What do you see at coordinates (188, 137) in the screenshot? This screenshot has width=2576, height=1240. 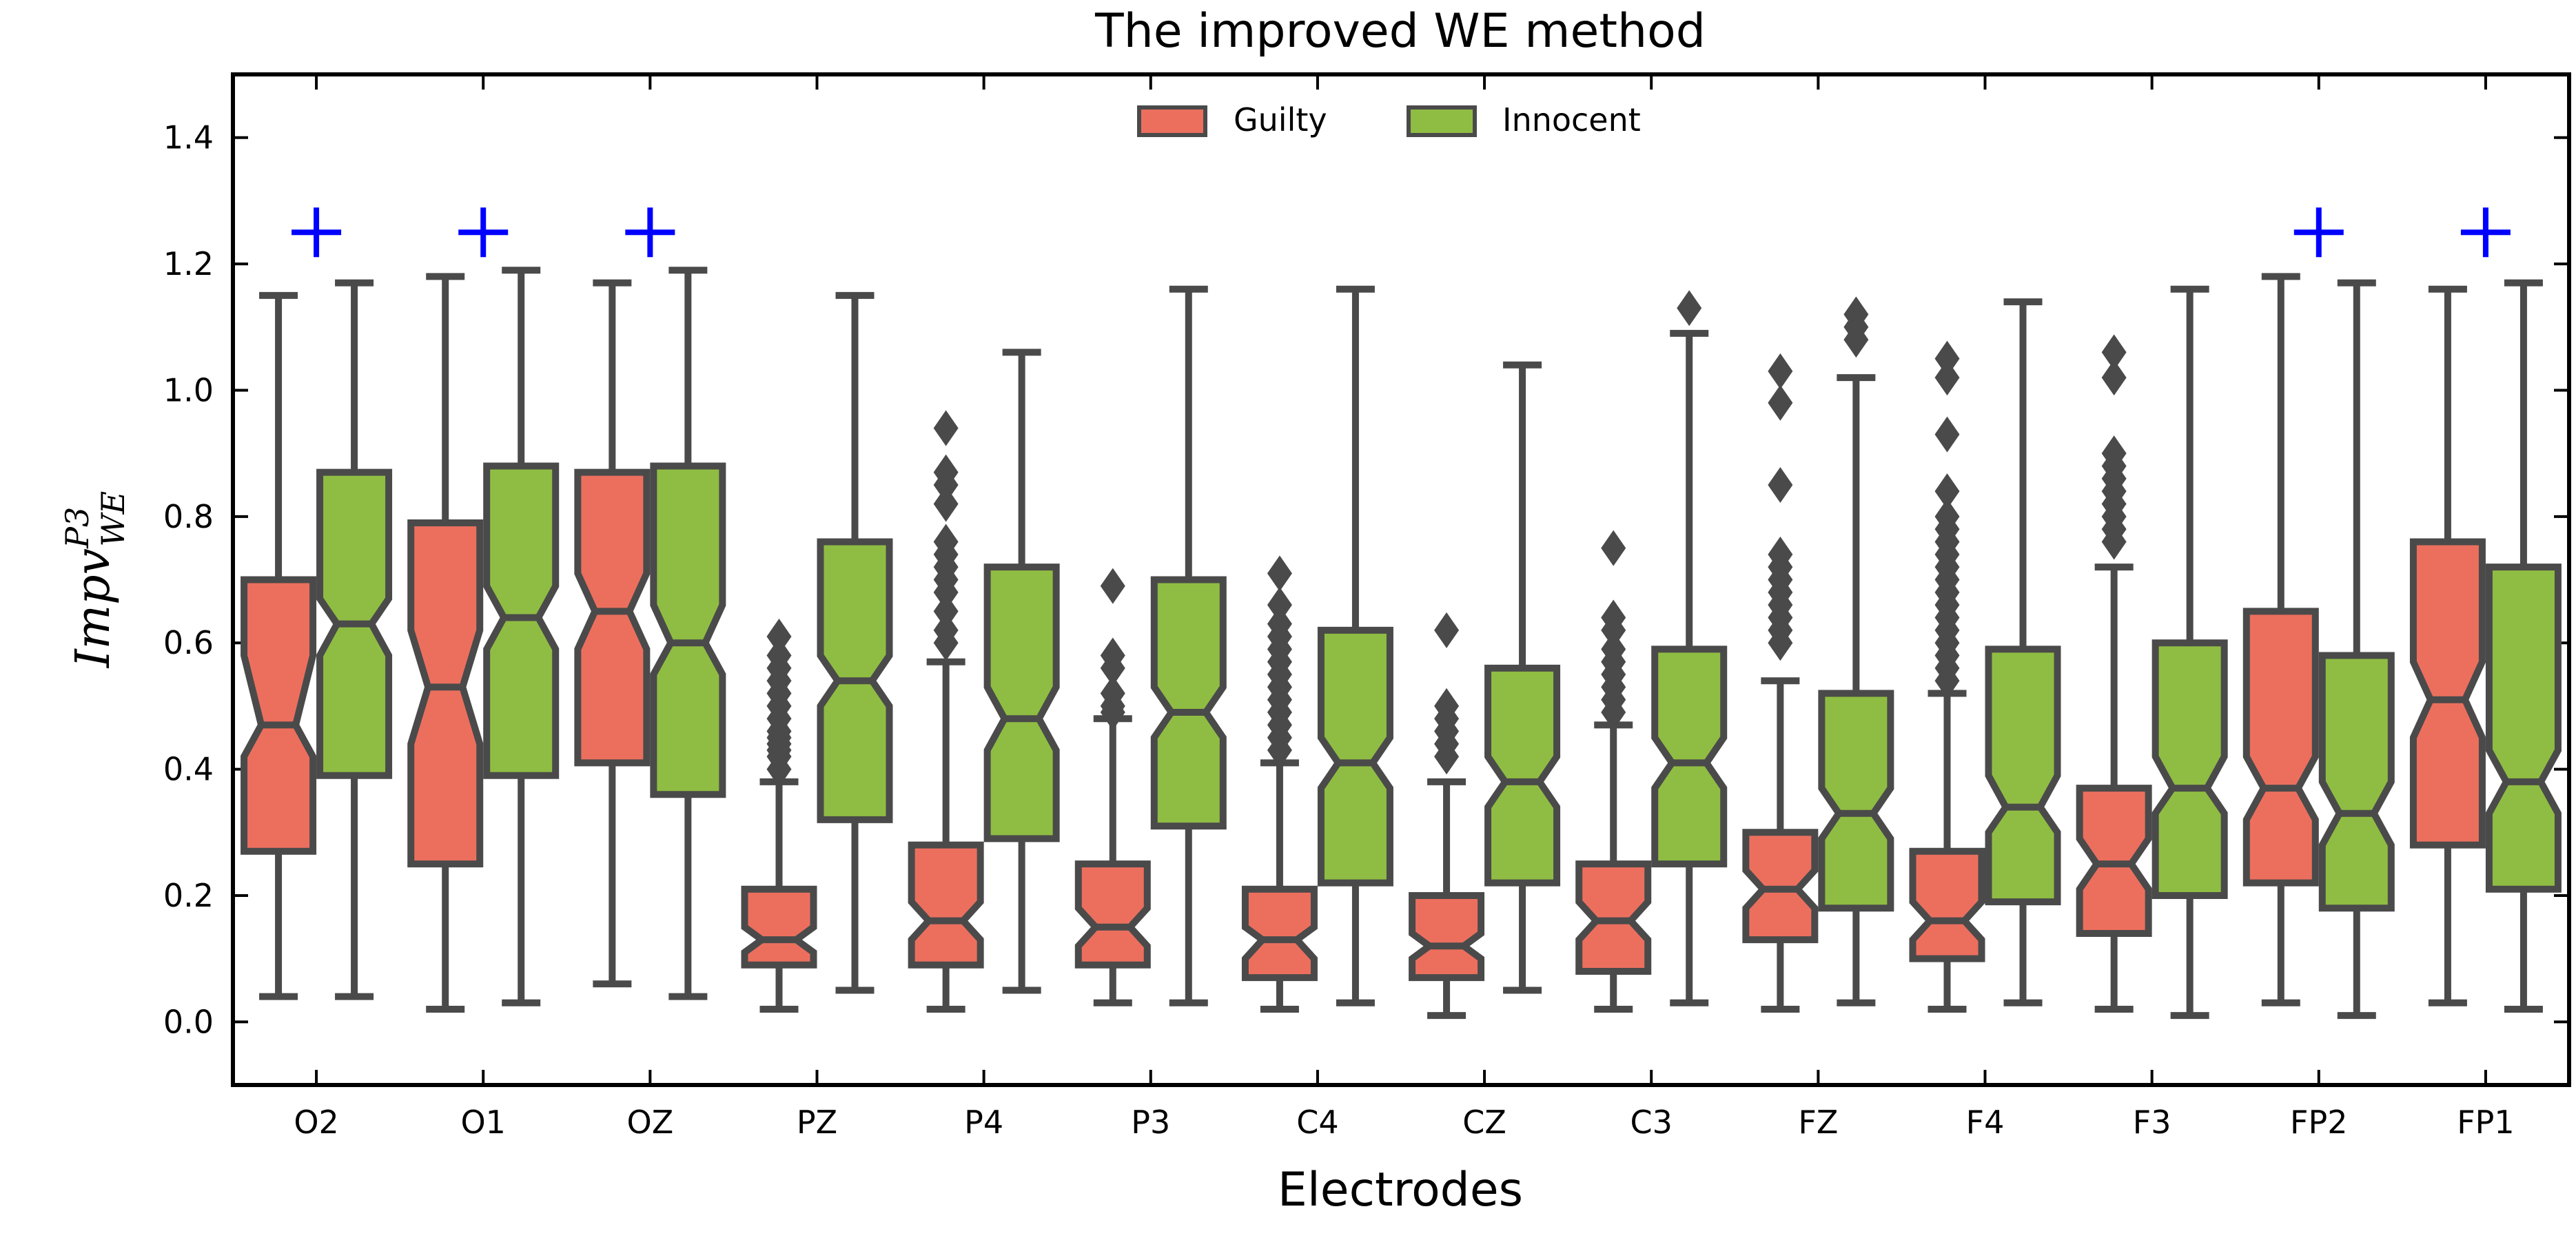 I see `y-tick-label: 1.4` at bounding box center [188, 137].